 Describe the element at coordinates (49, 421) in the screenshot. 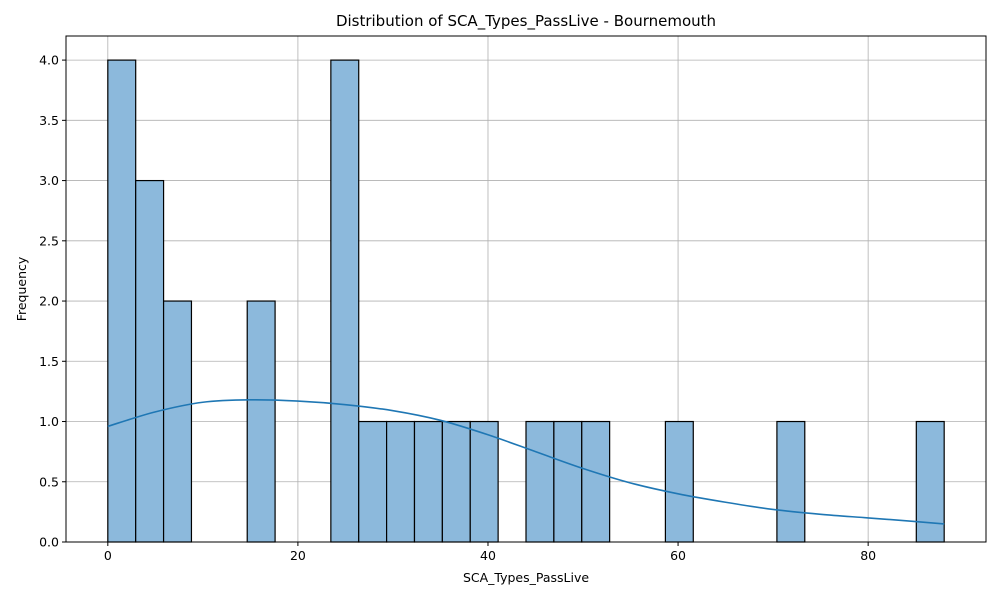

I see `y-tick-label: 1.0` at that location.